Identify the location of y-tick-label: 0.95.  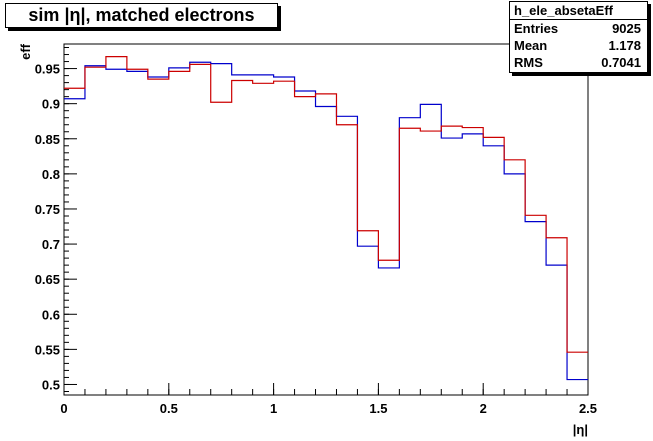
(47, 69).